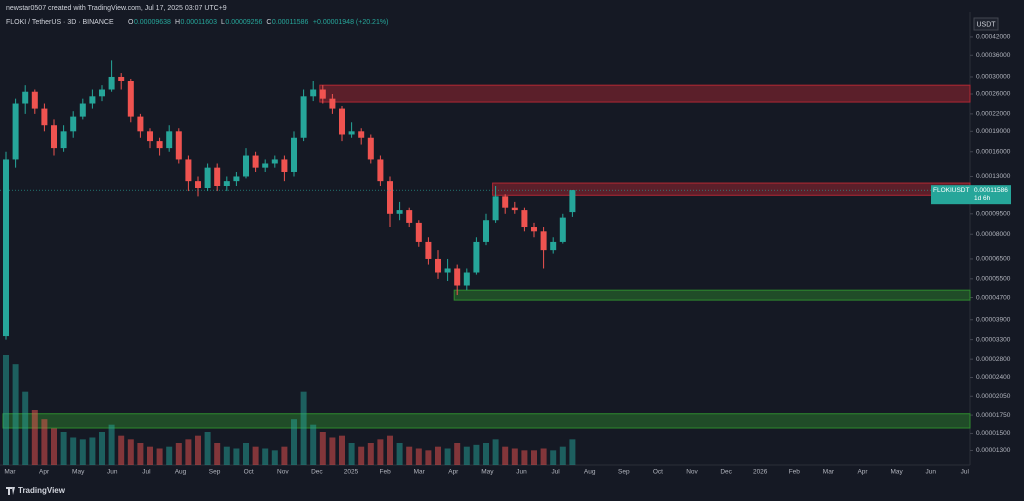 This screenshot has width=1024, height=501. I want to click on y-tick-label: 0.00005500, so click(993, 279).